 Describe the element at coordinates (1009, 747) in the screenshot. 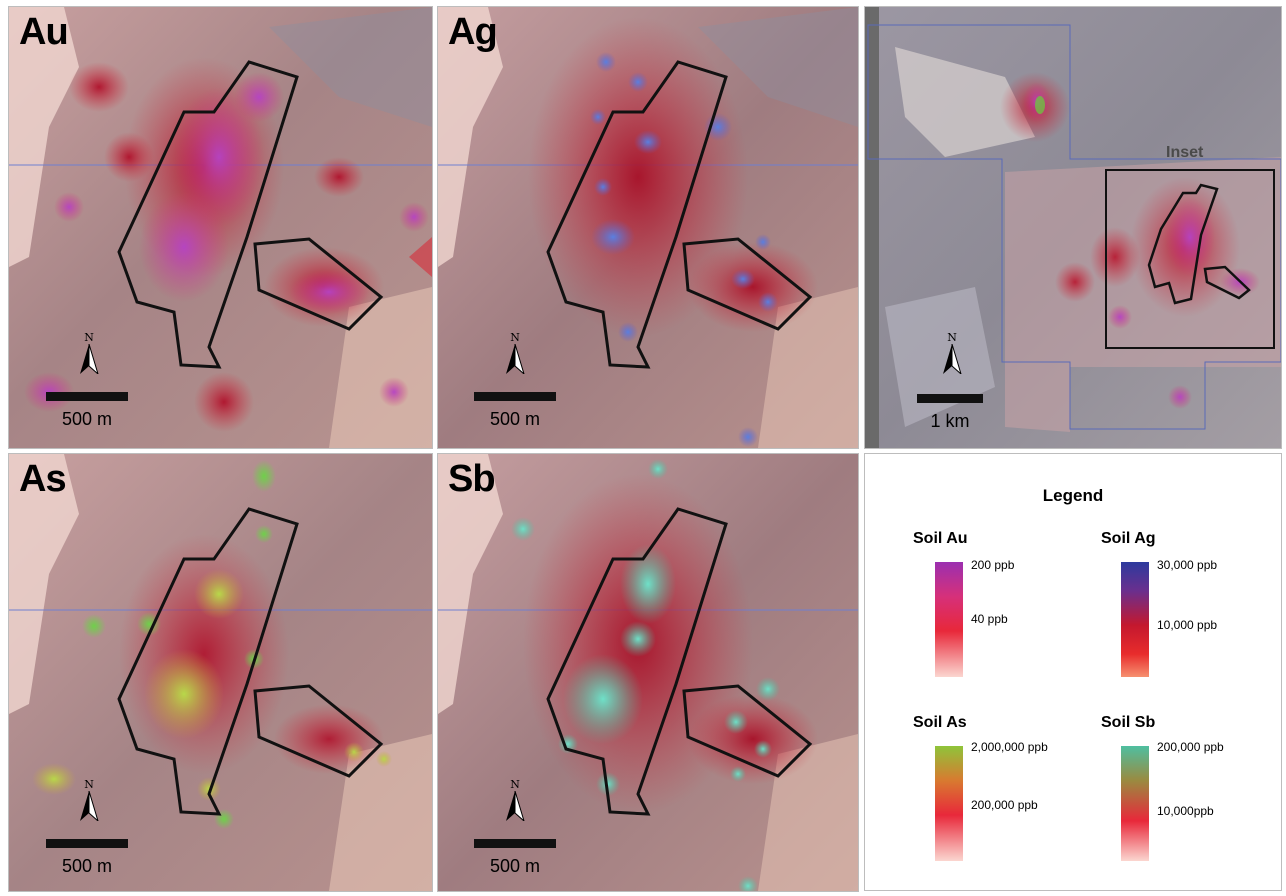

I see `legend-as-max: 2,000,000 ppb` at that location.